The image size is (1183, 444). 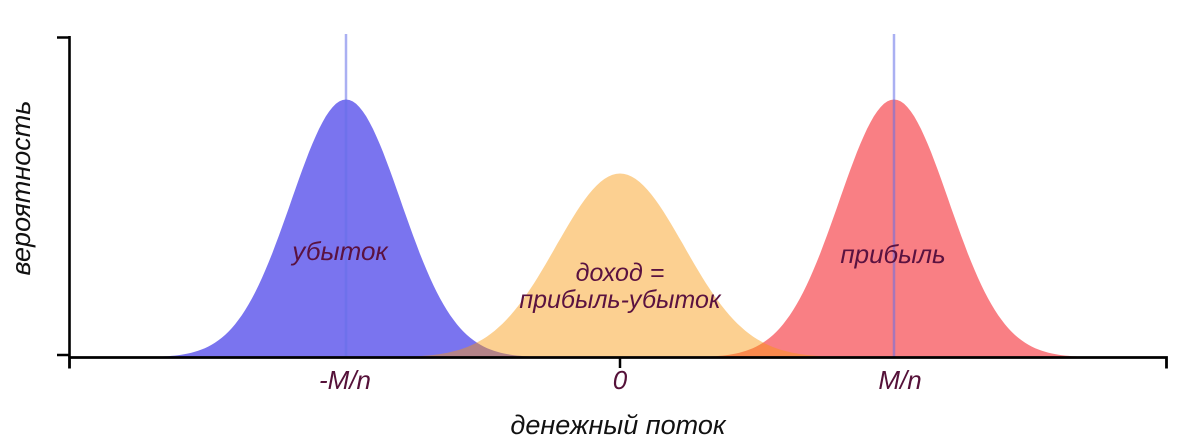 I want to click on y-axis, so click(x=64, y=197).